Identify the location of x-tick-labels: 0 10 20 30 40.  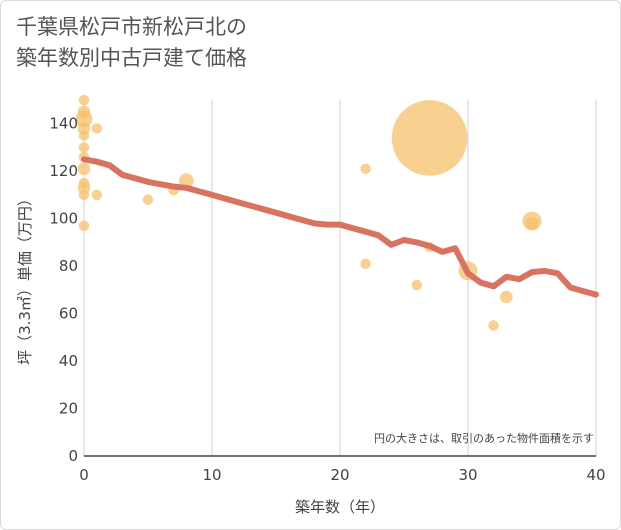
(342, 475).